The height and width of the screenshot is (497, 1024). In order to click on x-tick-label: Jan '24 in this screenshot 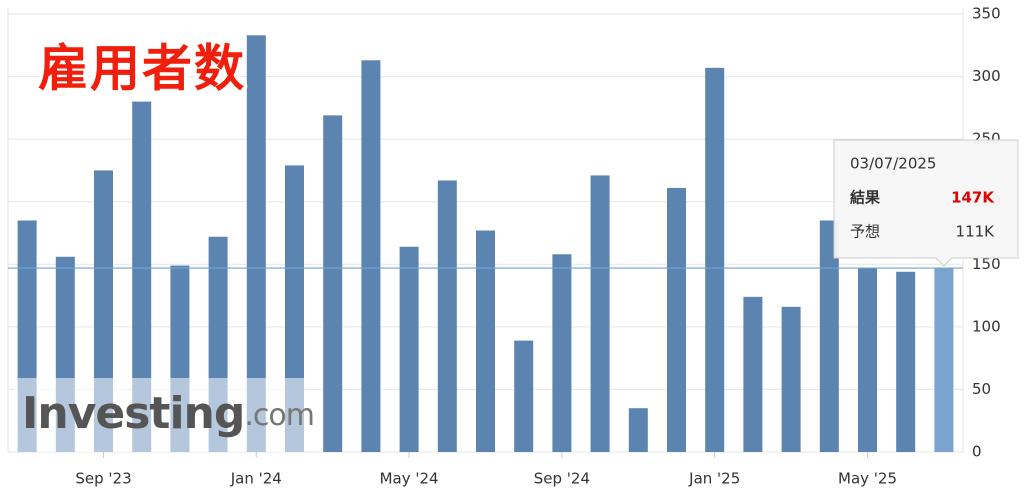, I will do `click(256, 479)`.